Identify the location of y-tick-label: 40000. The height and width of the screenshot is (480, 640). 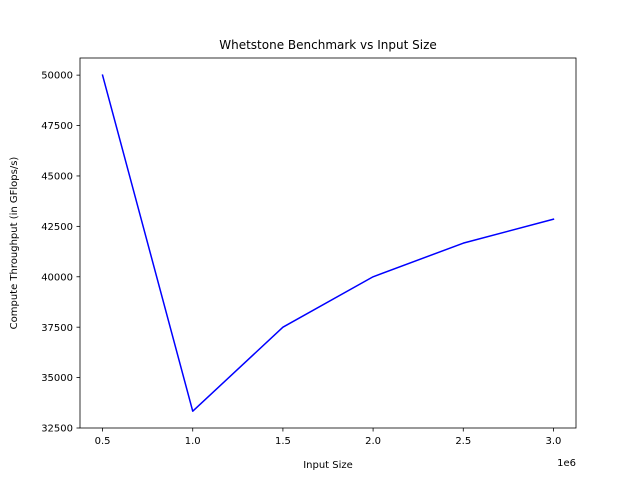
(57, 277).